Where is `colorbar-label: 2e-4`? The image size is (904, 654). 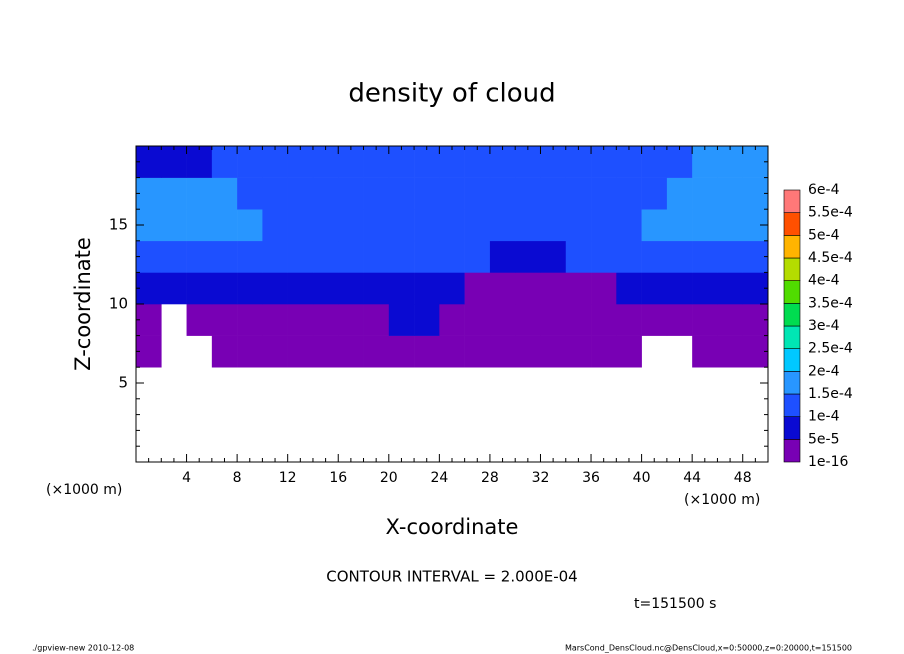 colorbar-label: 2e-4 is located at coordinates (824, 371).